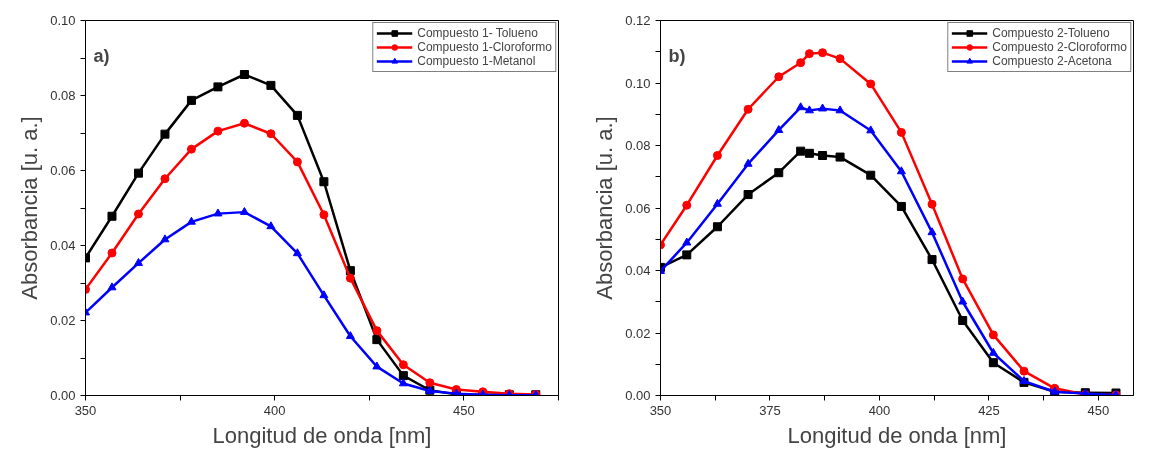 This screenshot has width=1151, height=460. I want to click on legend-label: Compuesto 1-Cloroformo, so click(484, 47).